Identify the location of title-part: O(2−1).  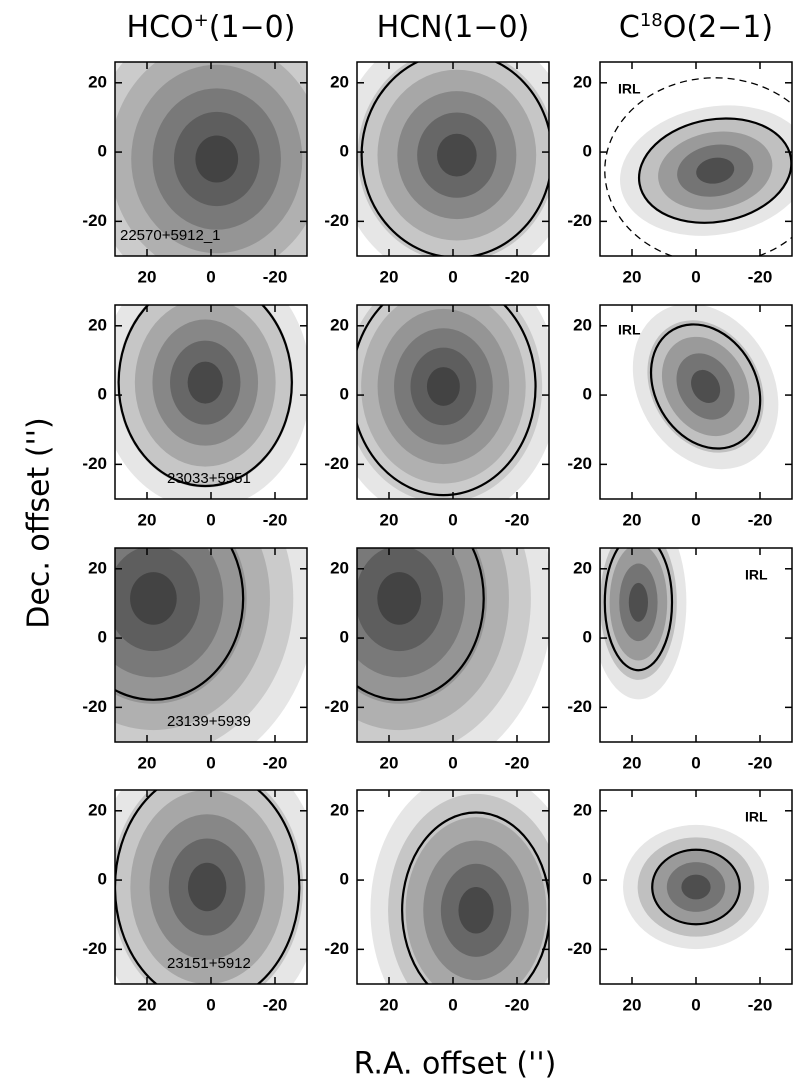
(718, 27).